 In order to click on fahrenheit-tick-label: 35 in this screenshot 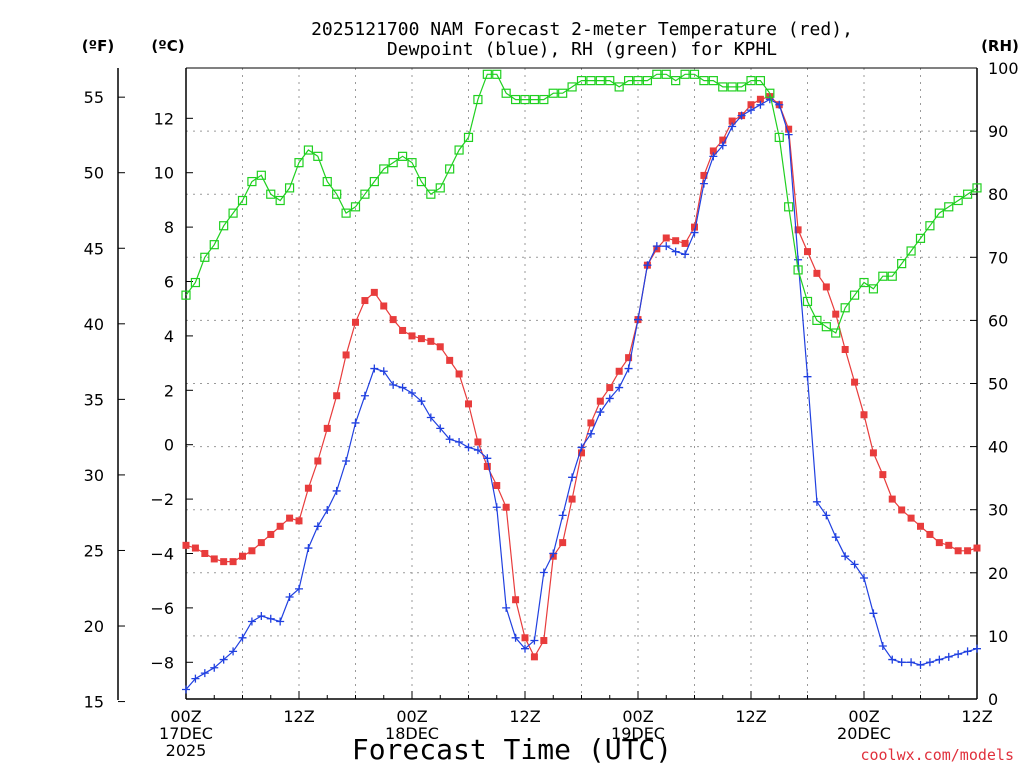, I will do `click(94, 399)`.